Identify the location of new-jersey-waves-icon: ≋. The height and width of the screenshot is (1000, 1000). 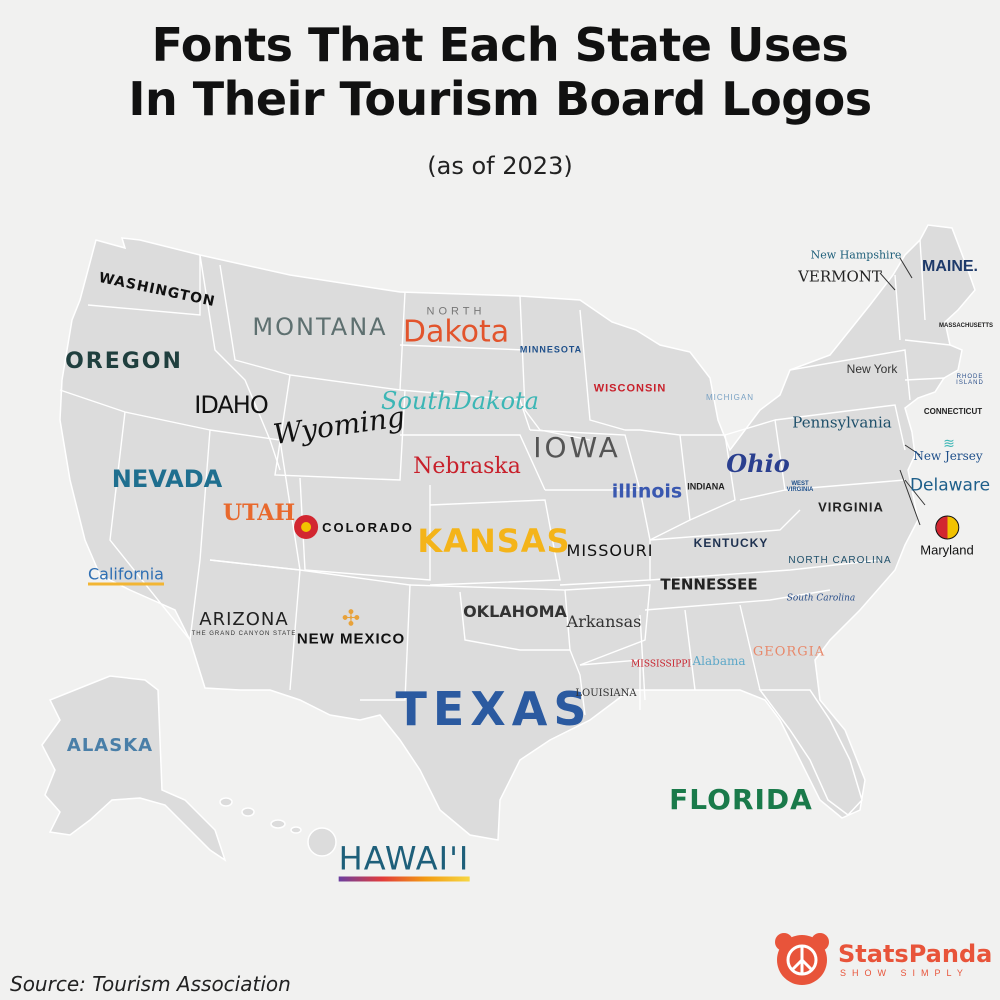
(949, 443).